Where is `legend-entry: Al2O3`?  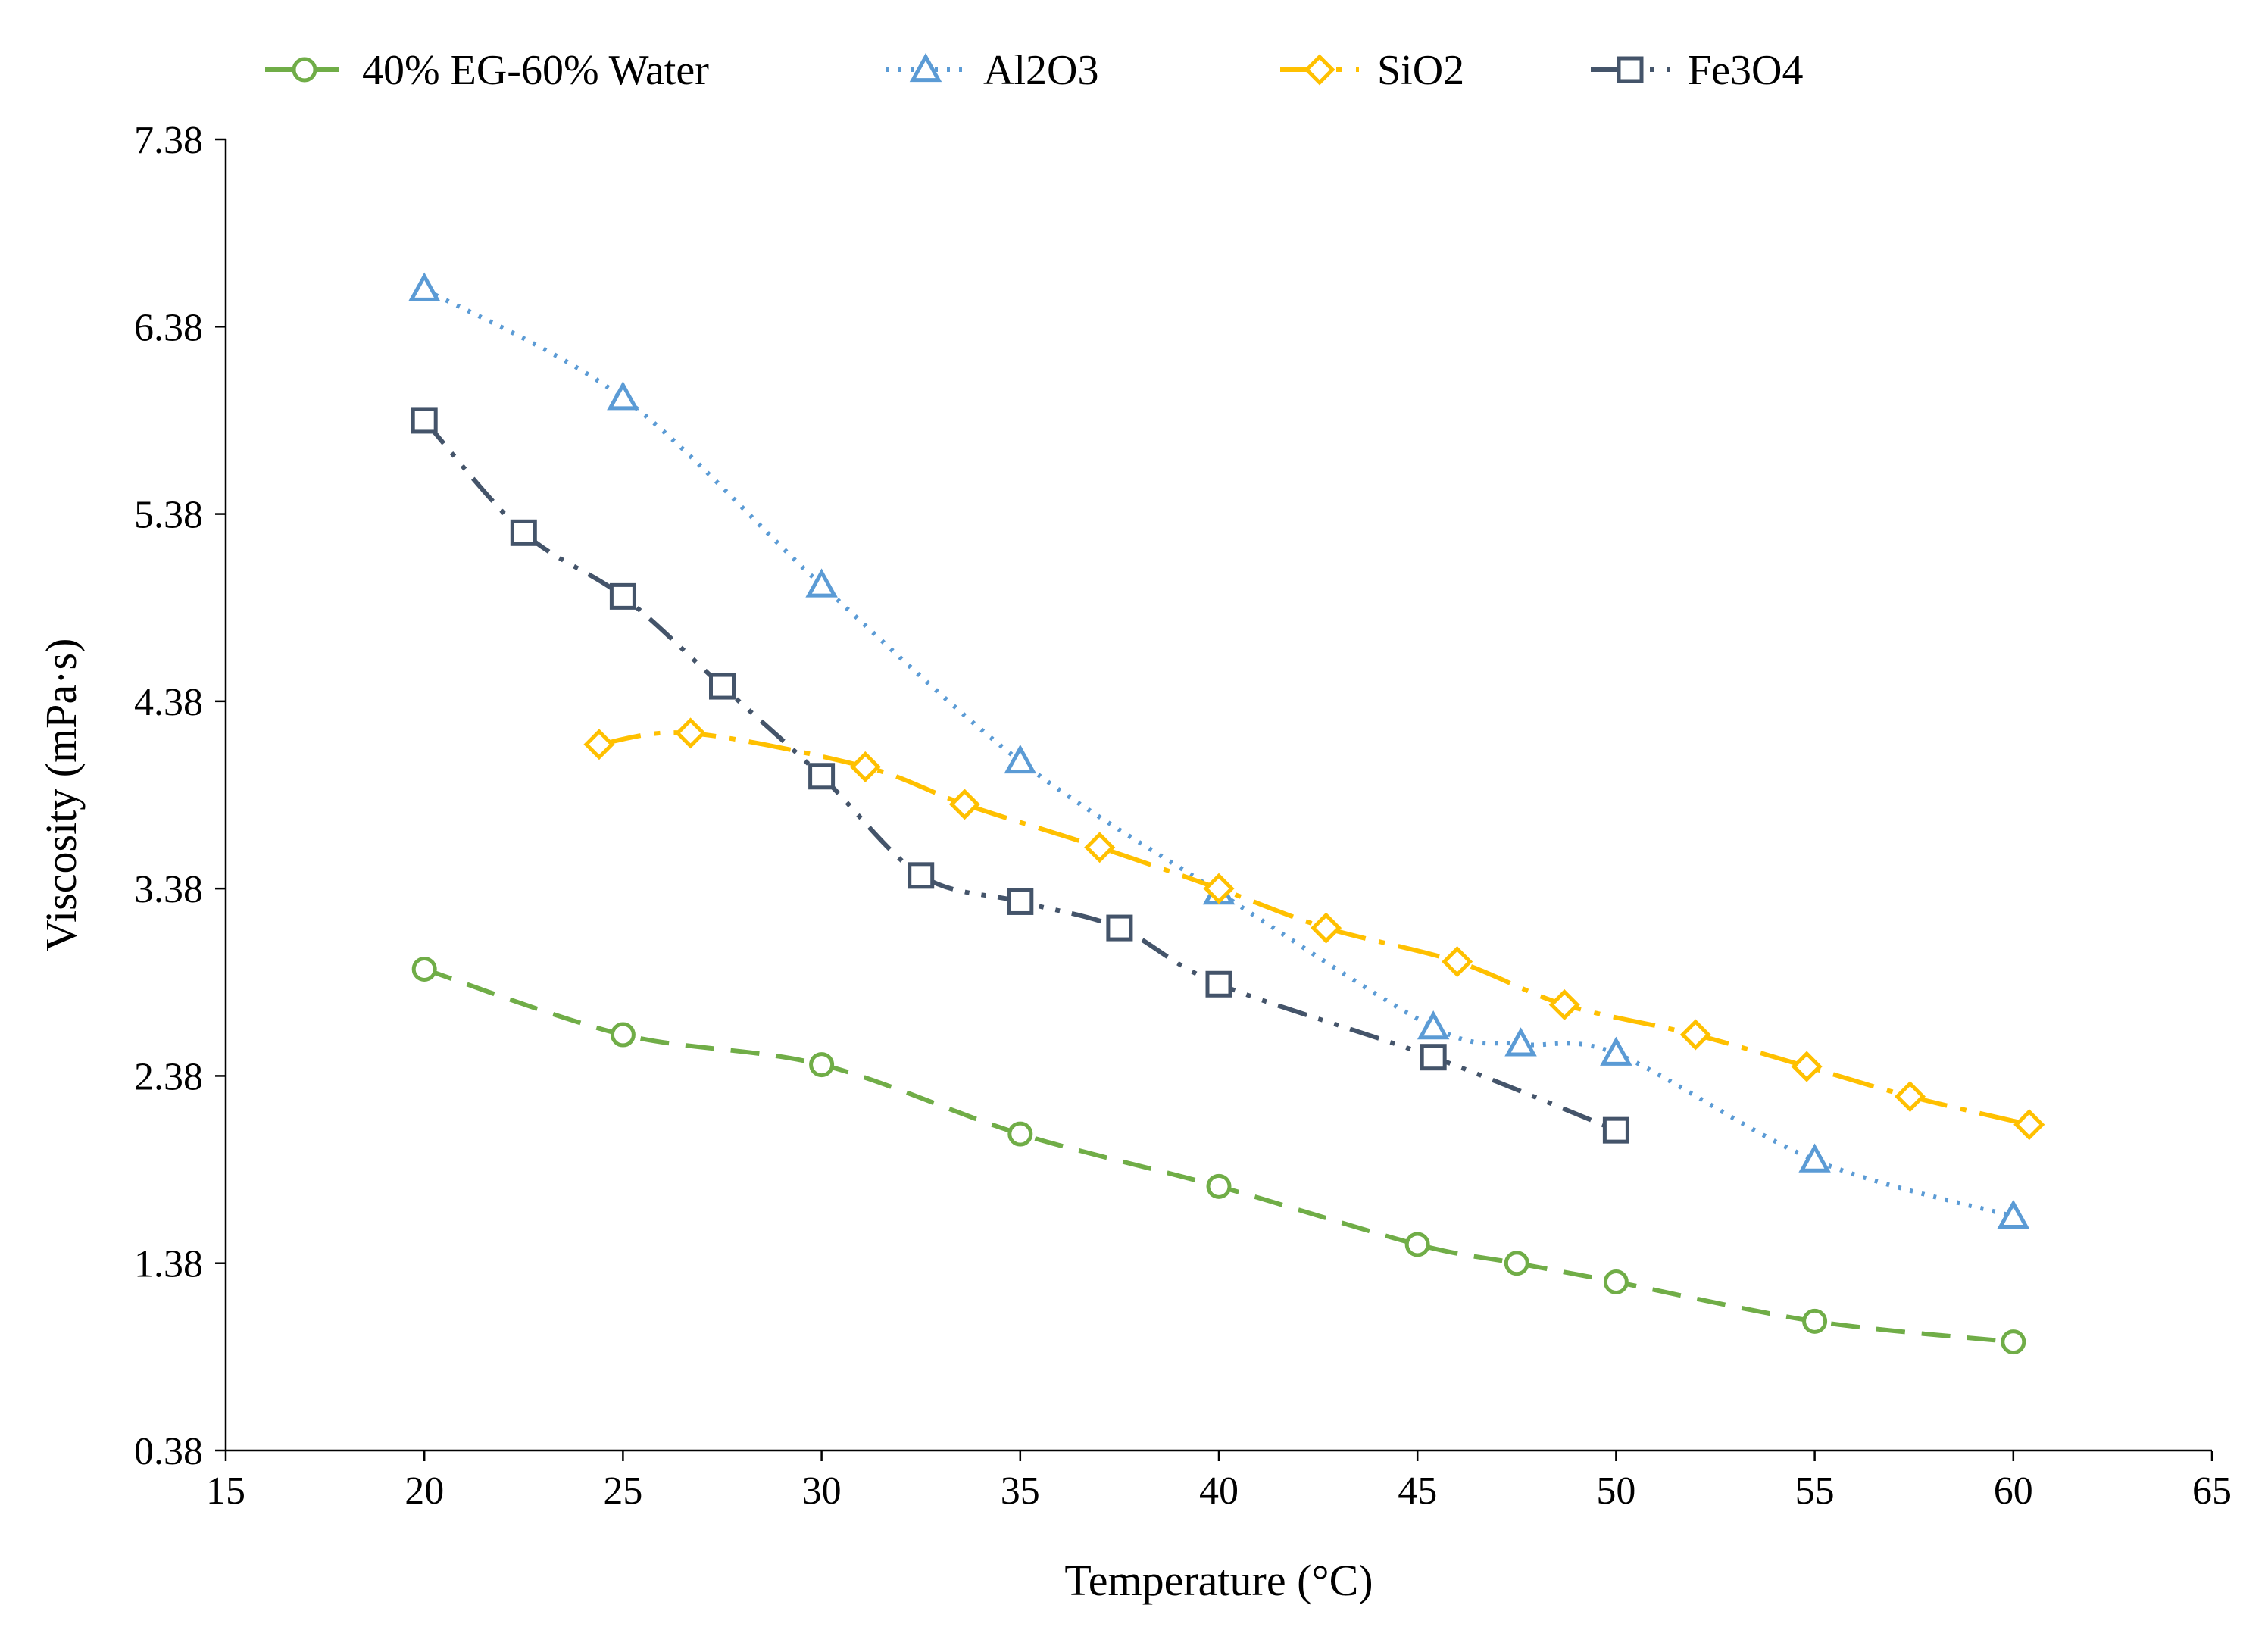
legend-entry: Al2O3 is located at coordinates (992, 70).